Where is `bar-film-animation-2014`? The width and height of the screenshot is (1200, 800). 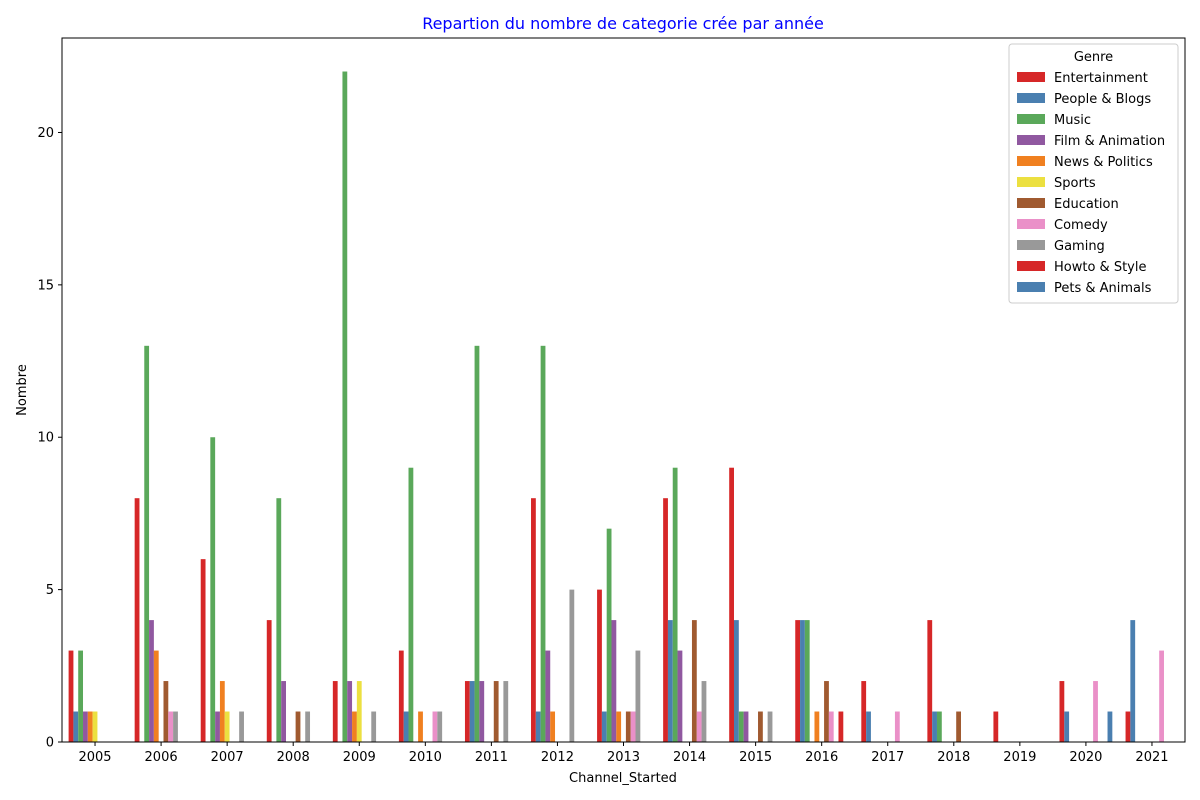 bar-film-animation-2014 is located at coordinates (680, 696).